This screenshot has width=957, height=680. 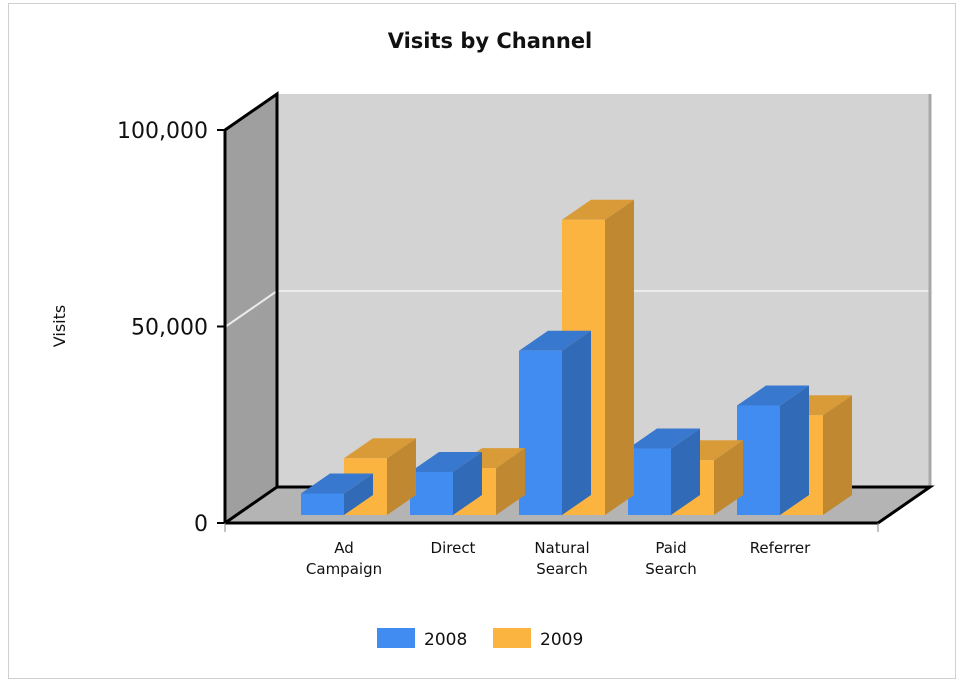 I want to click on x-tick-label: Direct, so click(x=453, y=548).